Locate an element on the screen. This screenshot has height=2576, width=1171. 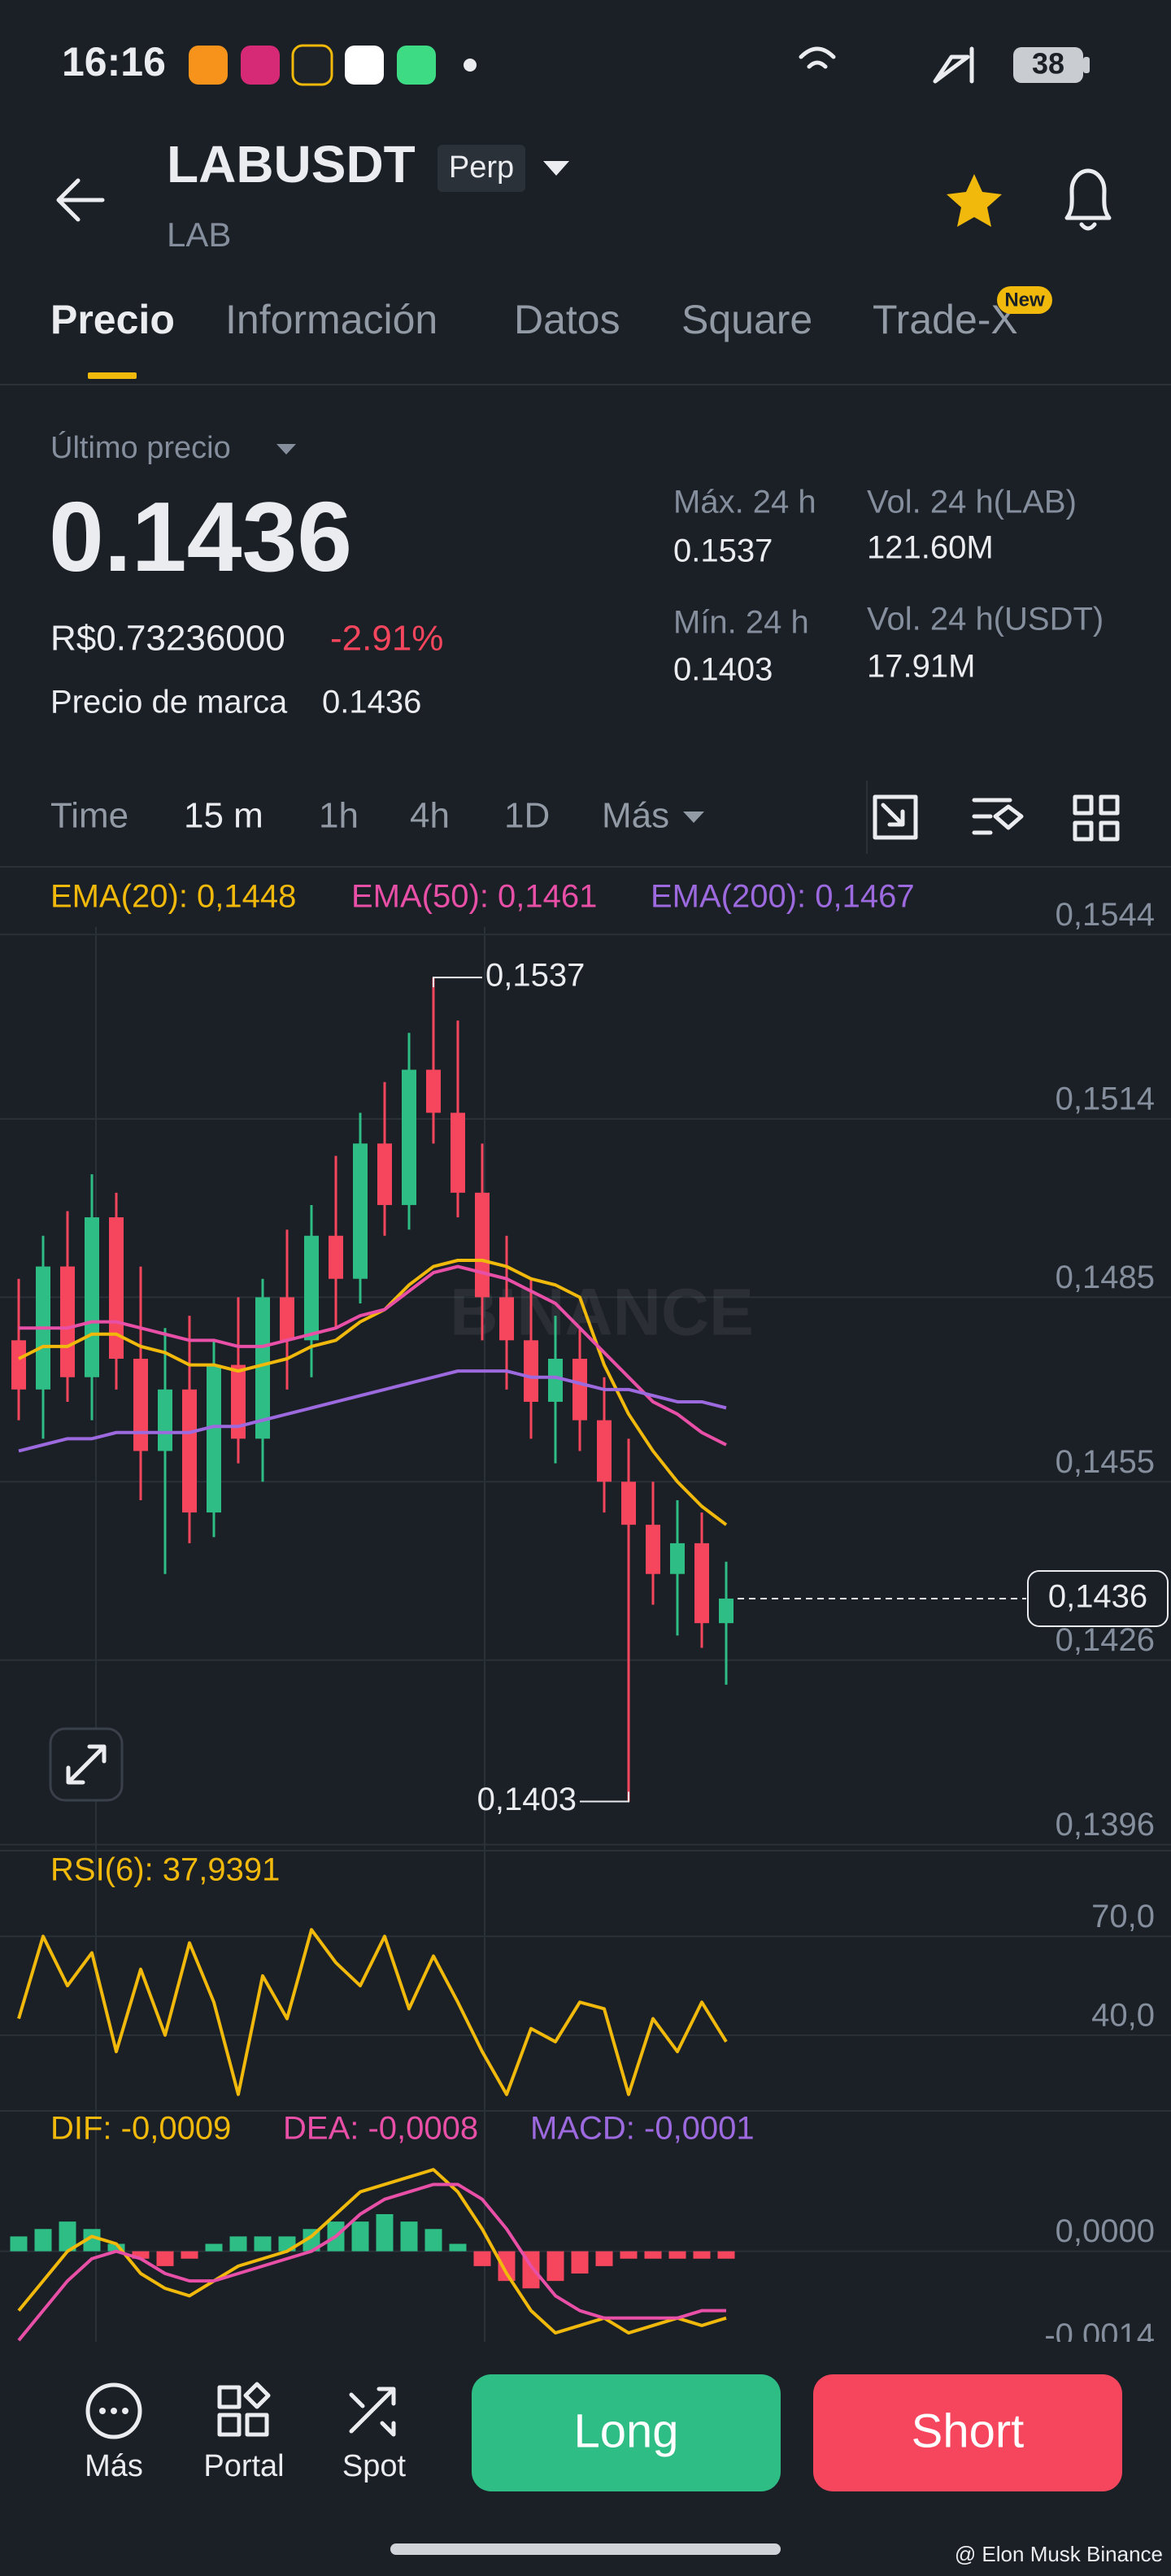
stat-value: 0.1537 is located at coordinates (723, 551).